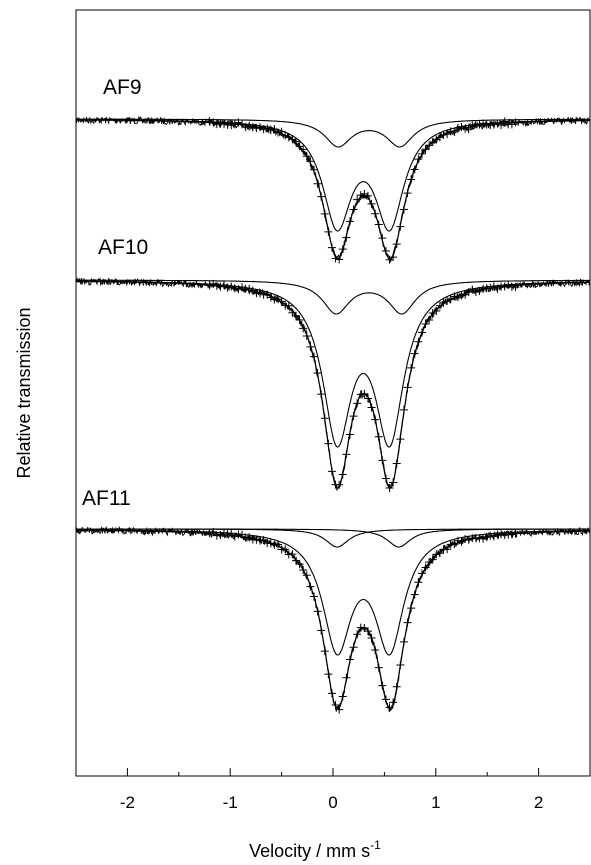 This screenshot has width=591, height=865. What do you see at coordinates (333, 189) in the screenshot?
I see `envelope-fit-curve` at bounding box center [333, 189].